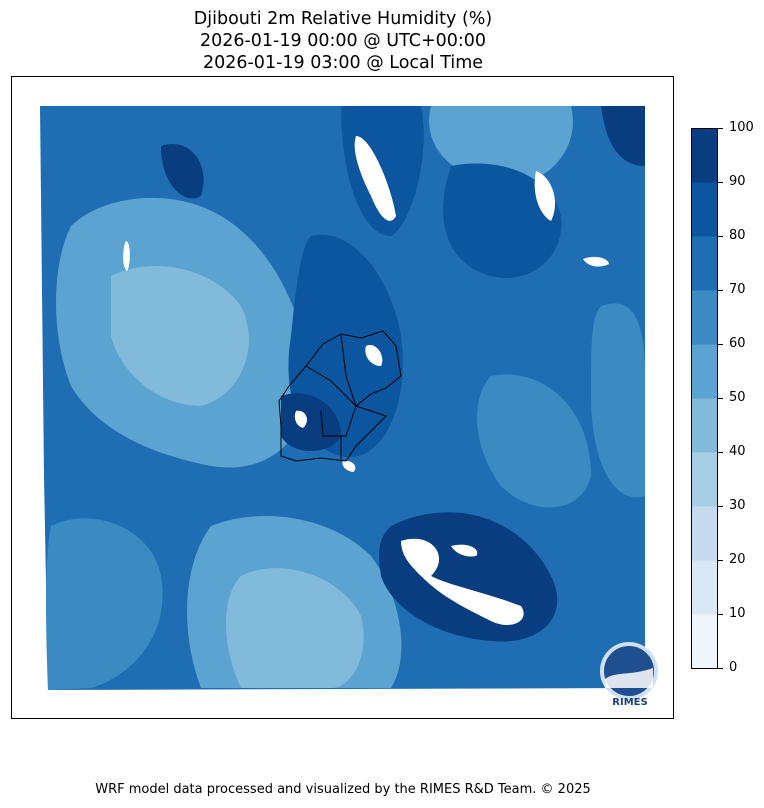 The width and height of the screenshot is (764, 808). I want to click on colorbar-tick-label: 10, so click(737, 613).